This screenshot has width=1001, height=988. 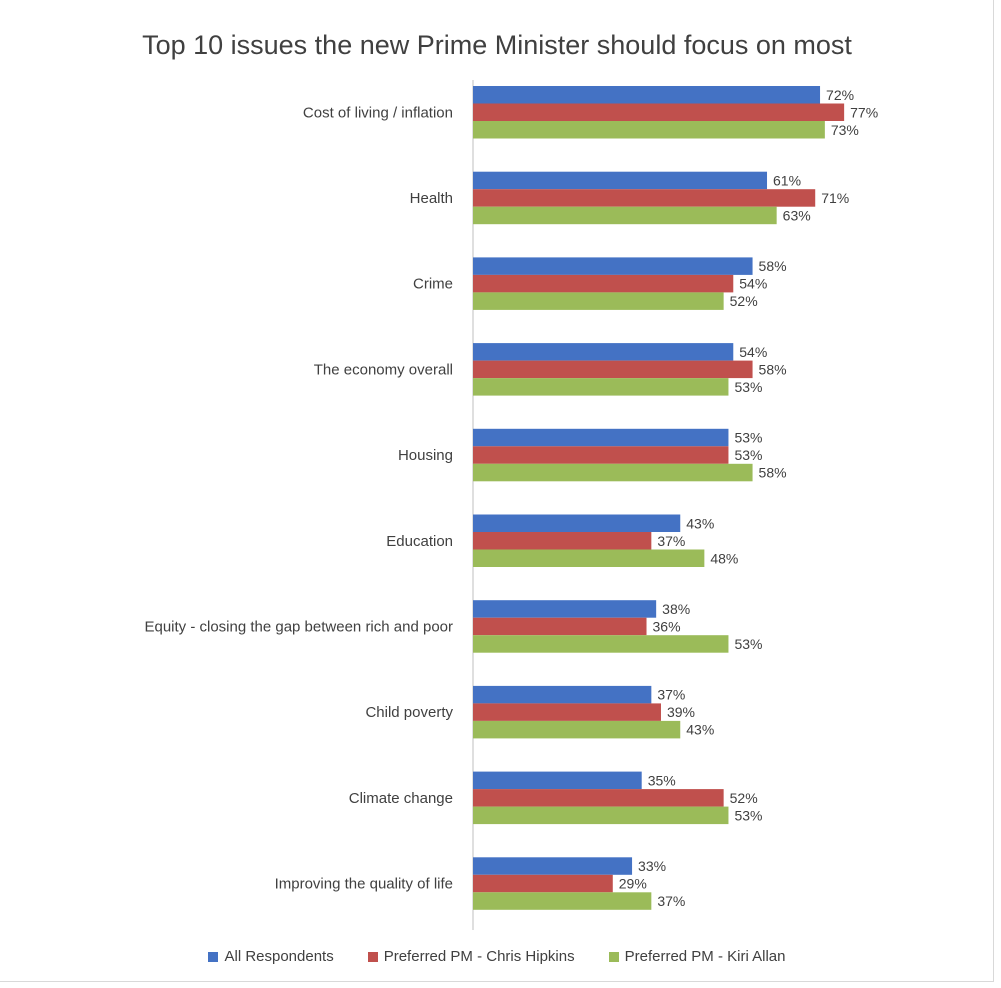 I want to click on data-label: 39%, so click(x=681, y=712).